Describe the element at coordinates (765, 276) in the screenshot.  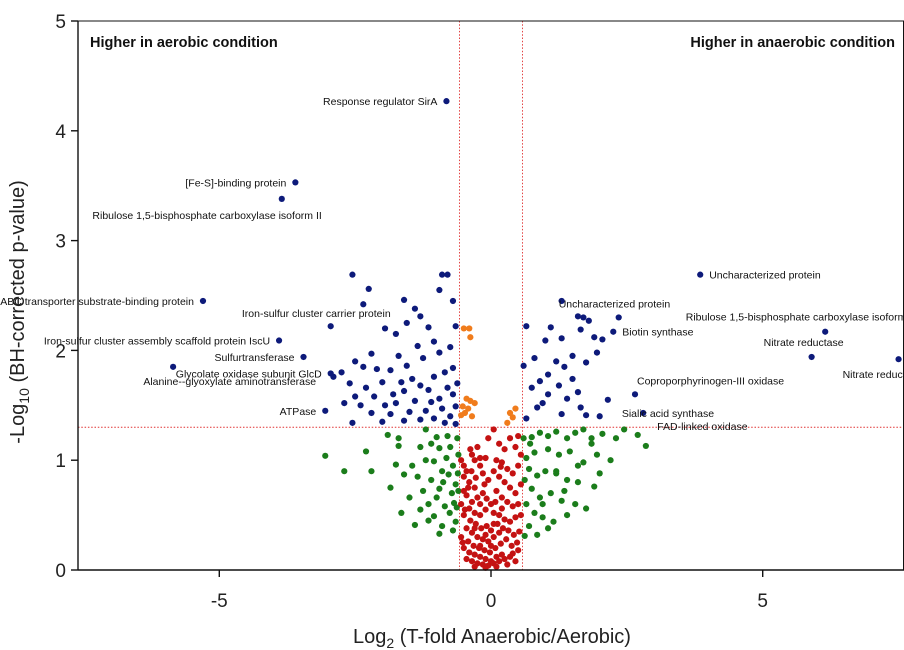
I see `point-label: Uncharacterized protein` at that location.